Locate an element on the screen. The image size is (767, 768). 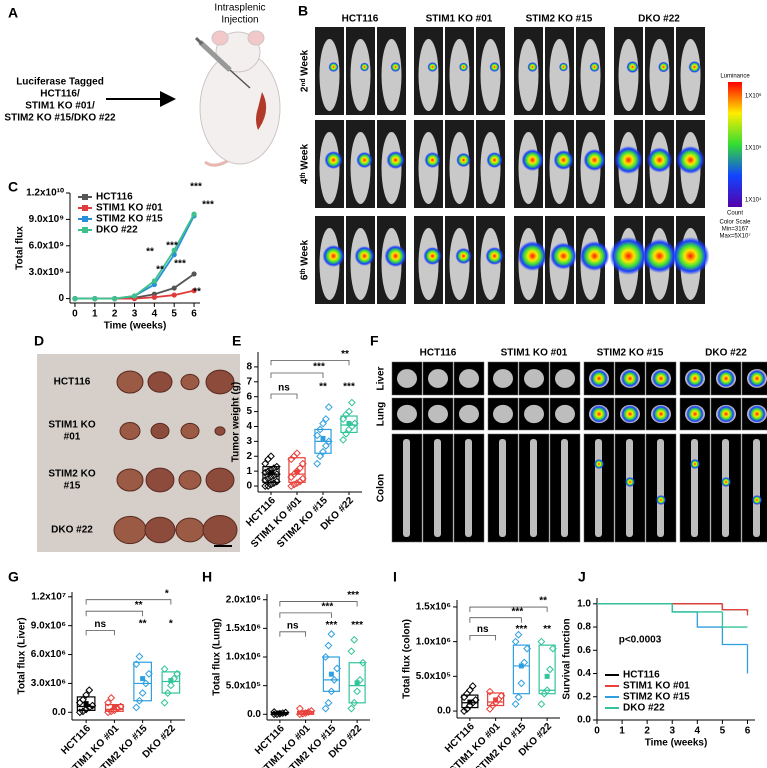
panel-letter: I is located at coordinates (395, 577).